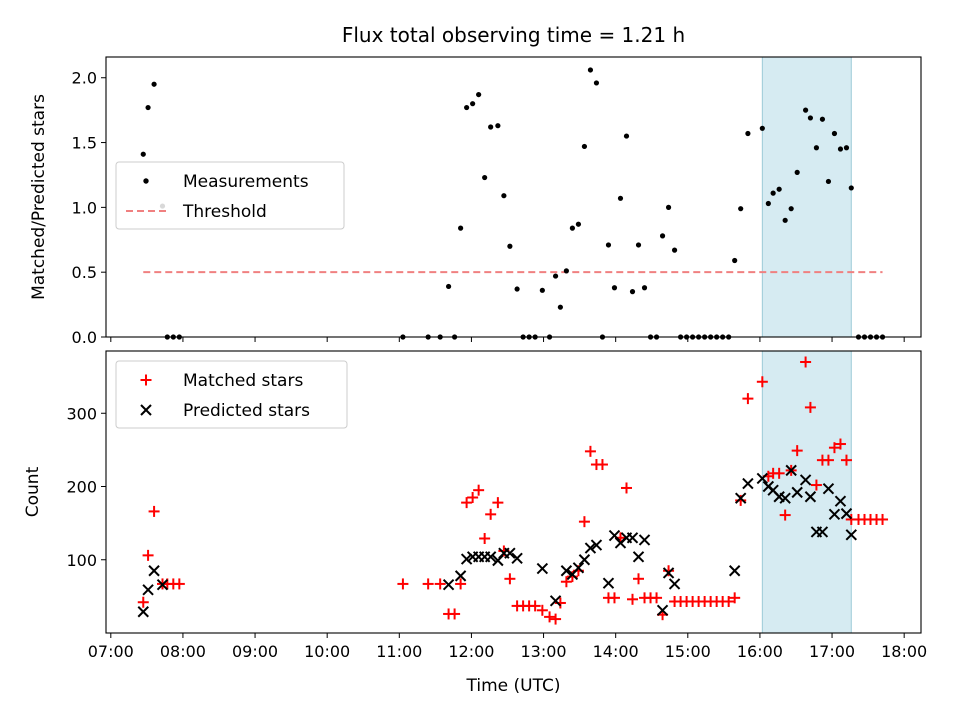 The height and width of the screenshot is (720, 960). What do you see at coordinates (81, 487) in the screenshot?
I see `y-tick-label: 200` at bounding box center [81, 487].